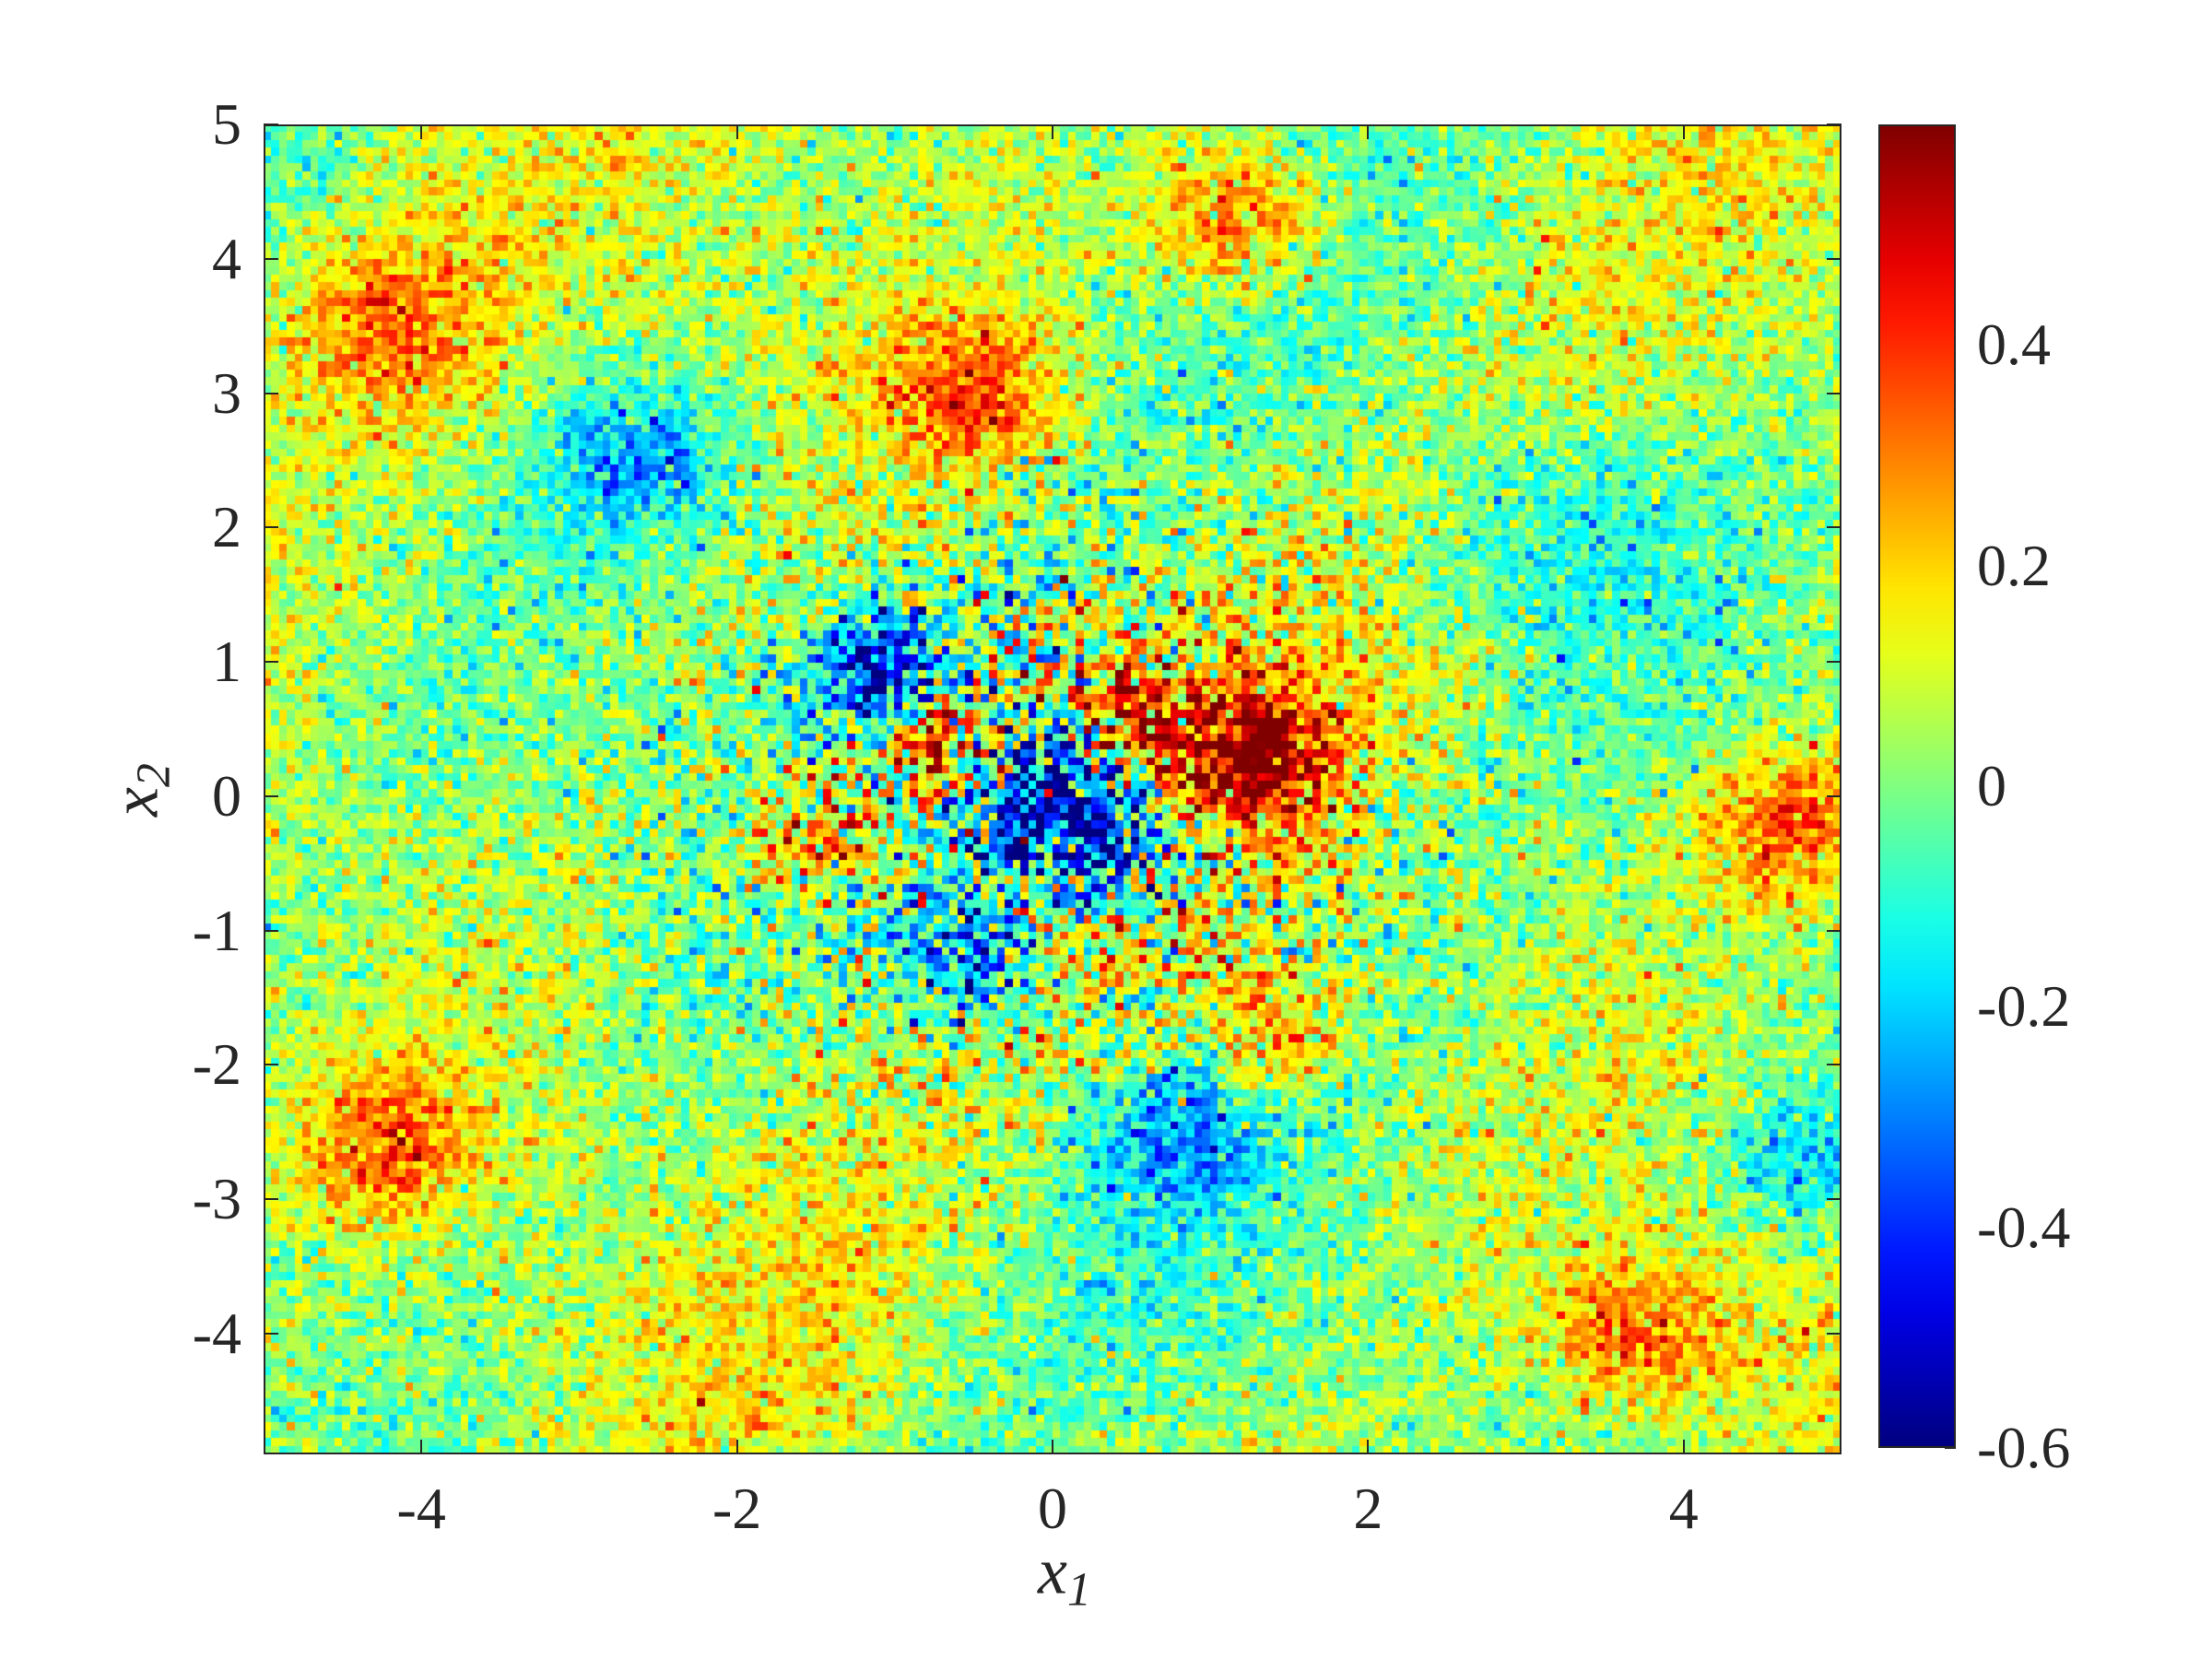 The width and height of the screenshot is (2212, 1659). Describe the element at coordinates (226, 124) in the screenshot. I see `y-tick-label: 5` at that location.